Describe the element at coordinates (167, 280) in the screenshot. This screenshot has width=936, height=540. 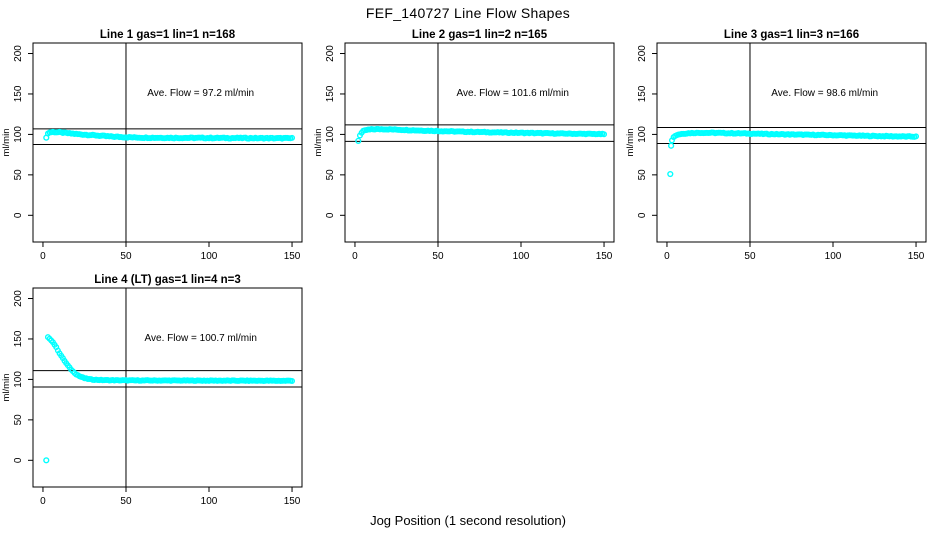
I see `subplot-title: Line 4 (LT) gas=1 lin=4 n=3` at that location.